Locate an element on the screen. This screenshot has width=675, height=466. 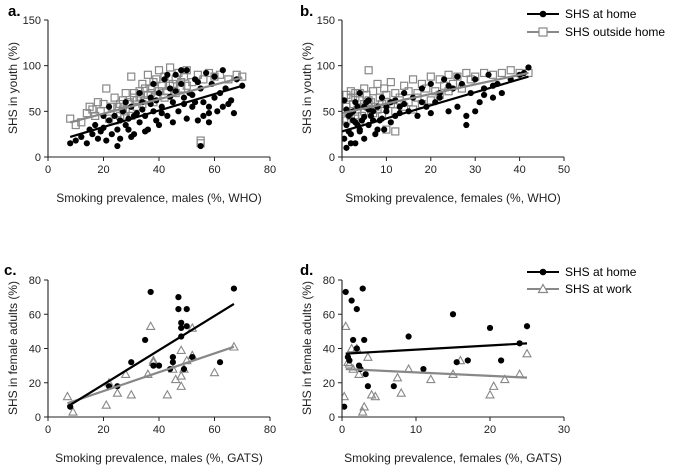
y-tick-label: 150 is located at coordinates (326, 21).